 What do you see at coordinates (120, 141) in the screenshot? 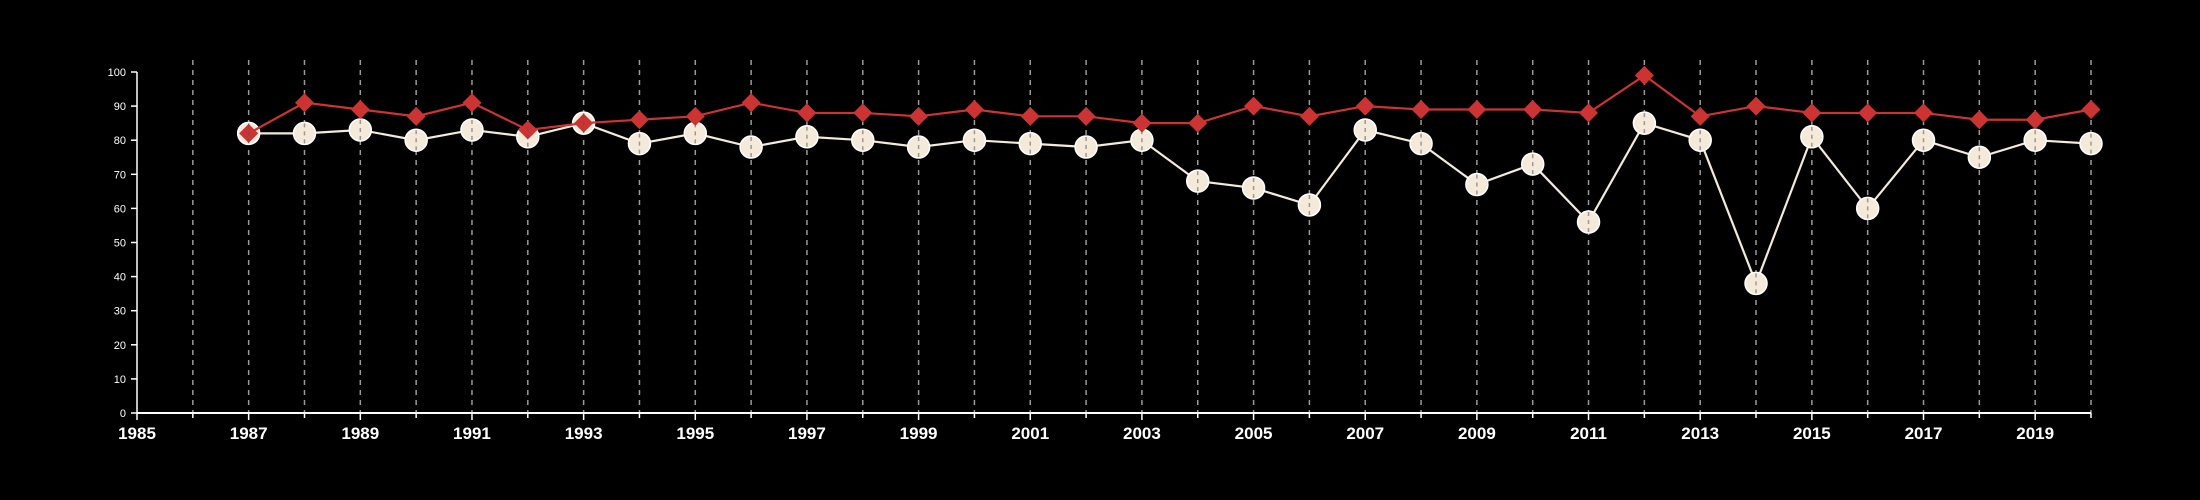
I see `y-tick-label-80: 80` at bounding box center [120, 141].